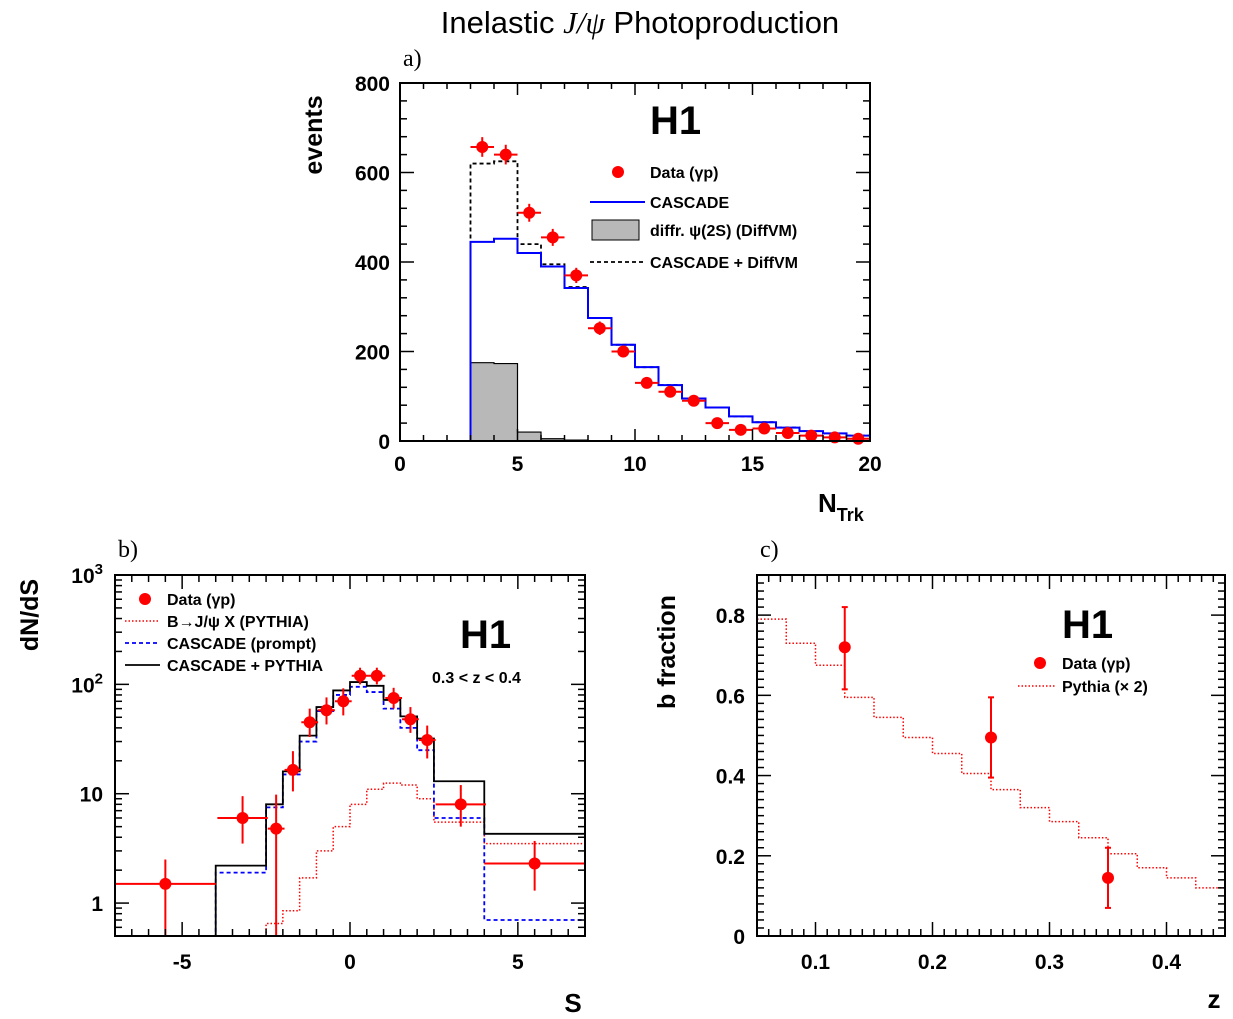 This screenshot has width=1233, height=1019. Describe the element at coordinates (87, 683) in the screenshot. I see `y-tick-label: 10²` at that location.